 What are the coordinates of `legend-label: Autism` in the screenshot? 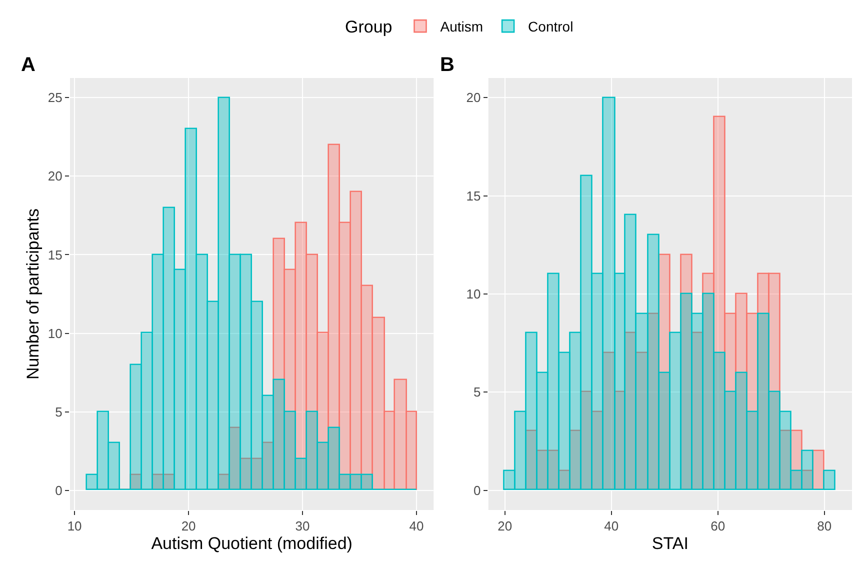 It's located at (462, 26).